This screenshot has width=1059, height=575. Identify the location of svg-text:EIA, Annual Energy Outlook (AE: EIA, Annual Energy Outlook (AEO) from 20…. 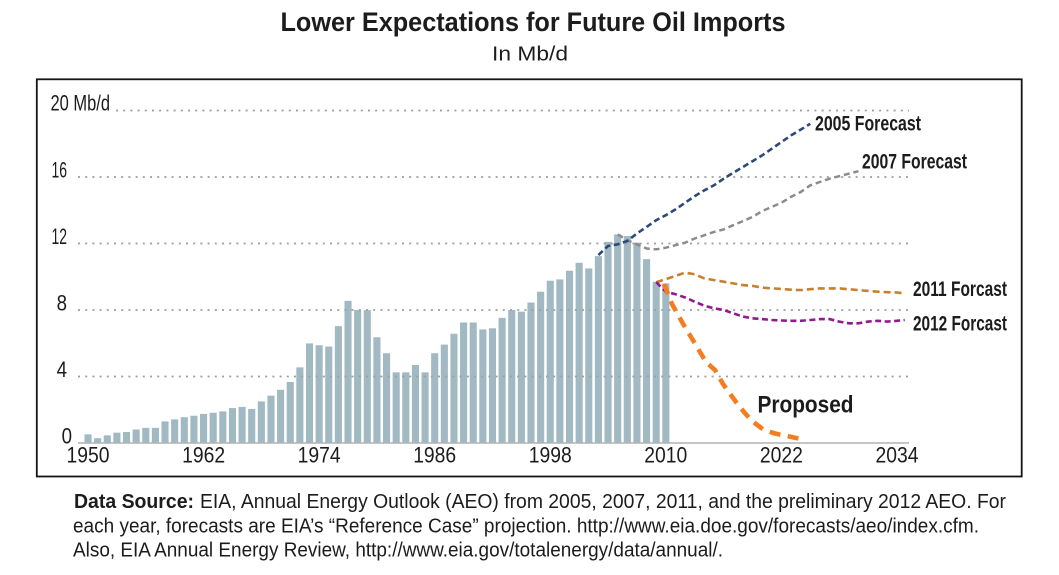
(603, 502).